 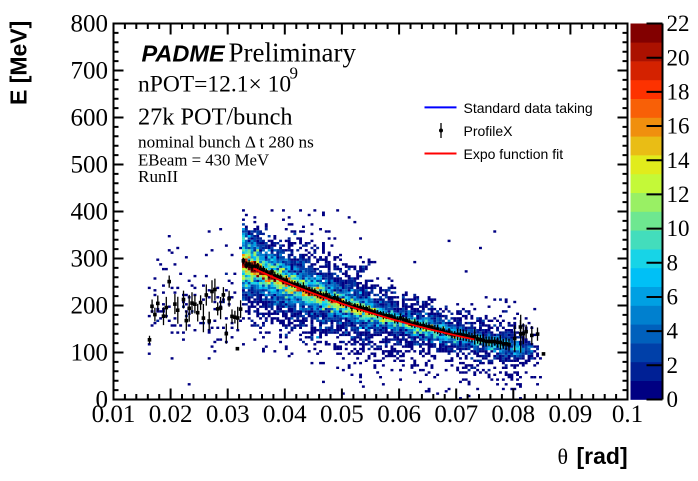 I want to click on svg-text: 200, so click(x=90, y=306).